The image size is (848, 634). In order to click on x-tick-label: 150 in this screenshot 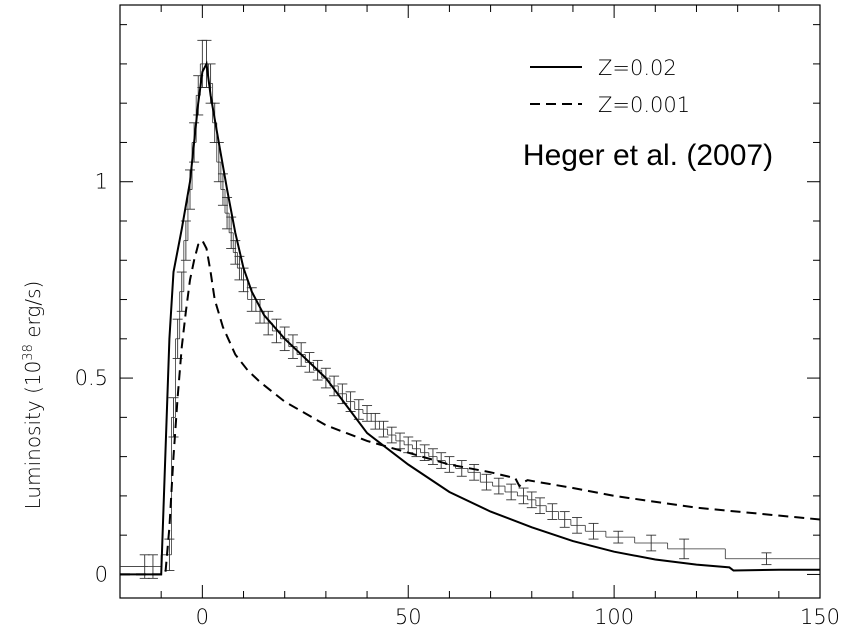, I will do `click(820, 617)`.